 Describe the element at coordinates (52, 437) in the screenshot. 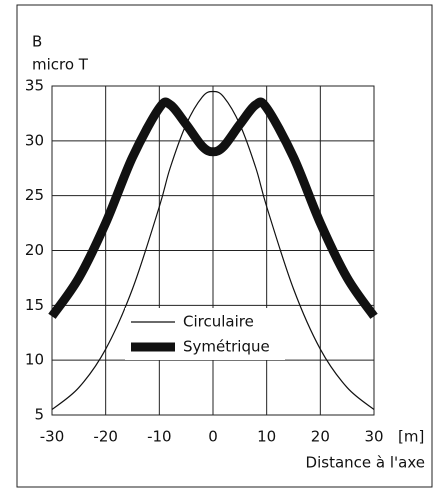

I see `x-tick-label: -30` at that location.